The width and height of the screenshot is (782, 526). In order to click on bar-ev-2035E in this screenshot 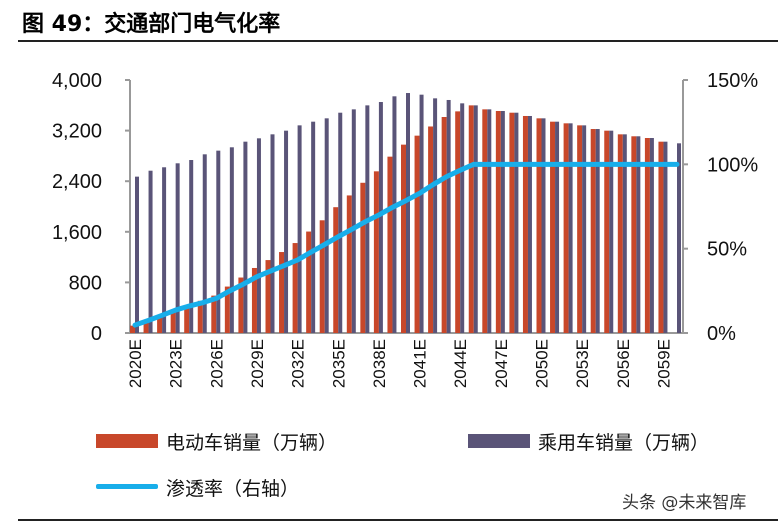, I will do `click(336, 270)`.